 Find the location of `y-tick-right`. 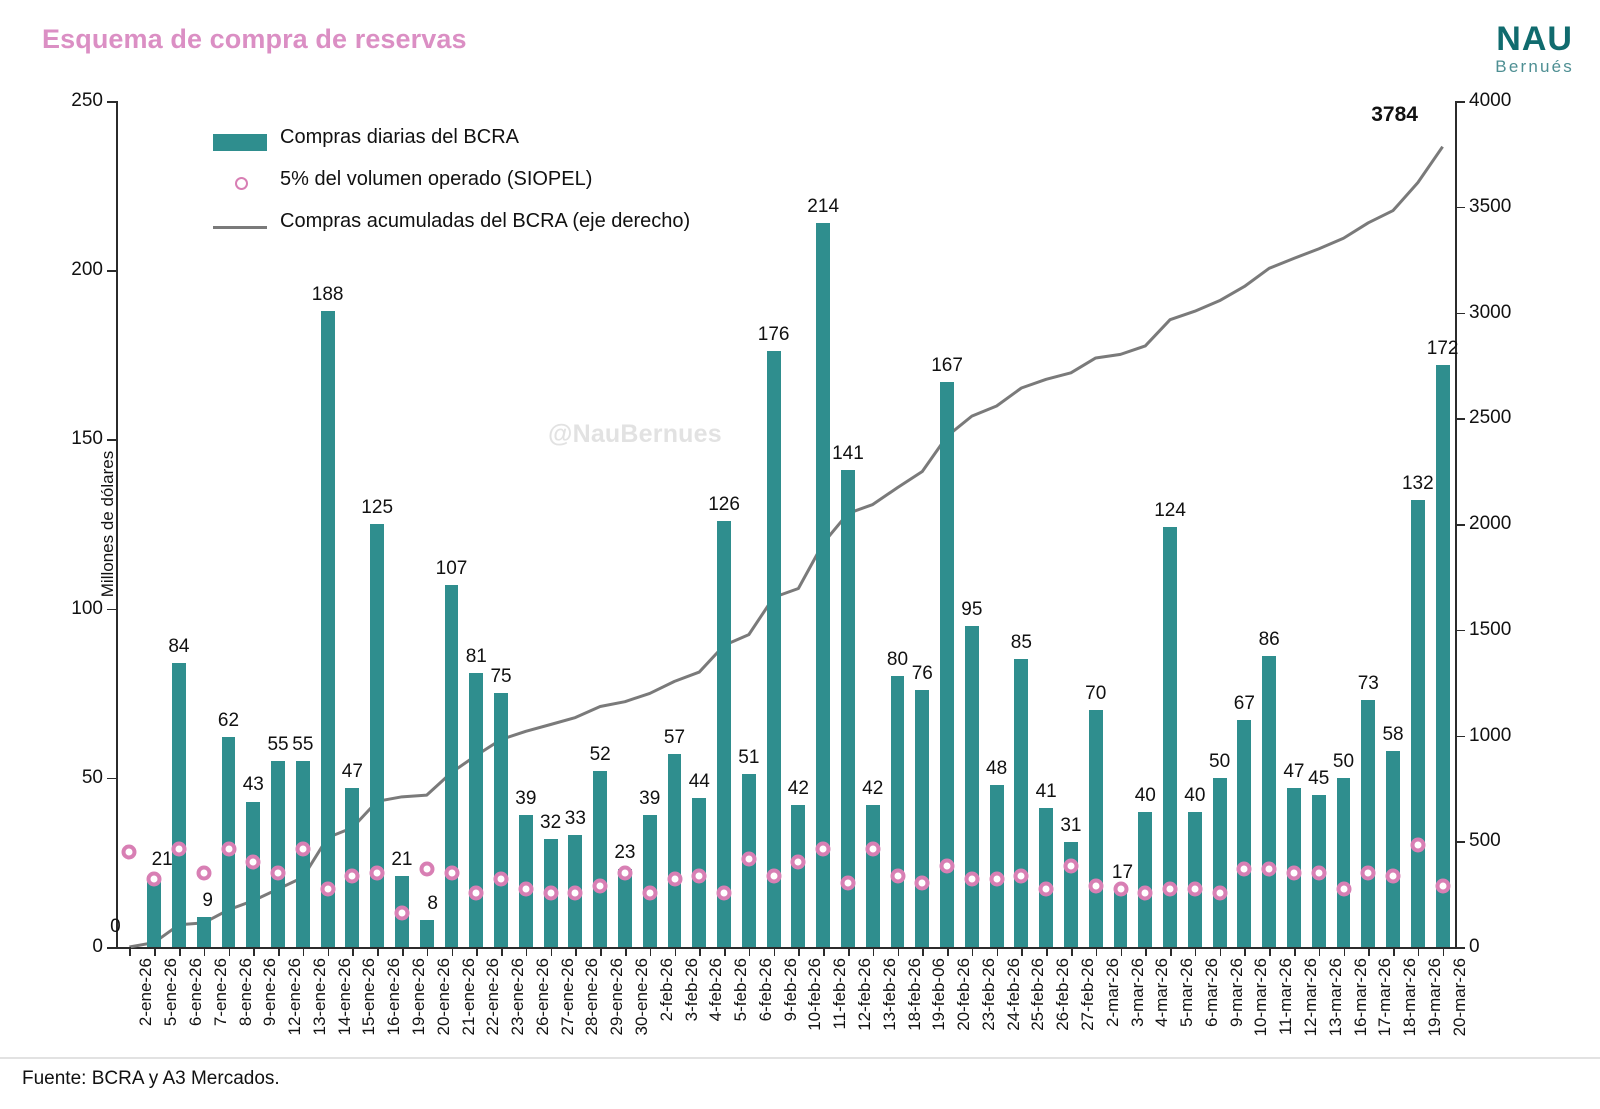

y-tick-right is located at coordinates (1460, 948).